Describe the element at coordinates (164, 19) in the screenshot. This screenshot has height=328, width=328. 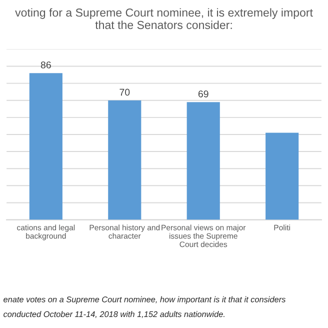
I see `chart-title: voting for a Supreme Court nominee, it is extremely import that the Senators consider:` at that location.